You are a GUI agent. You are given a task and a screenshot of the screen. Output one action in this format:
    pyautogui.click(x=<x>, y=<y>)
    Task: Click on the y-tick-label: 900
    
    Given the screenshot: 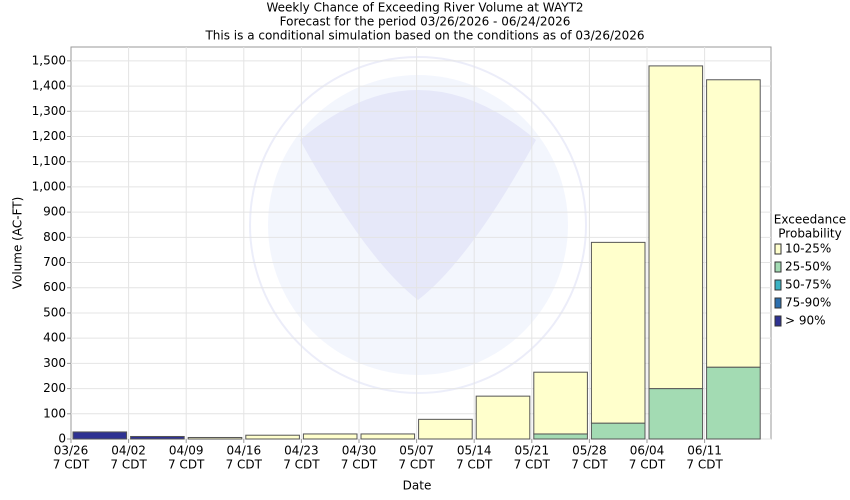 What is the action you would take?
    pyautogui.click(x=54, y=212)
    